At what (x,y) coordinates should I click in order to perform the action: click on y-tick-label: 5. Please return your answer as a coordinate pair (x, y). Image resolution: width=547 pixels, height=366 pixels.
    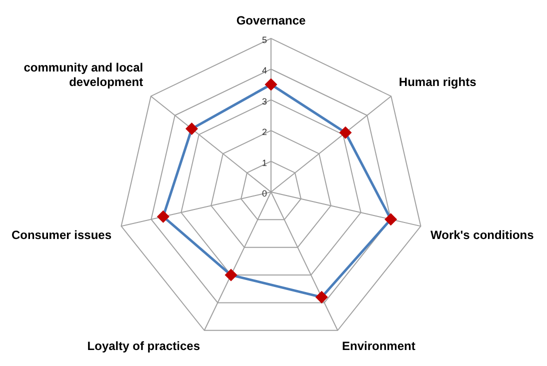
    Looking at the image, I should click on (264, 39).